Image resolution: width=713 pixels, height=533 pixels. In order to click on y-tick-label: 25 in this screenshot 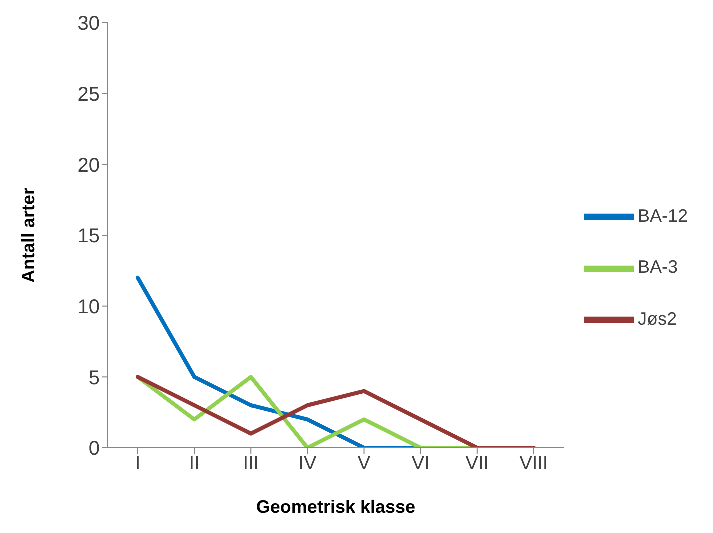, I will do `click(89, 95)`.